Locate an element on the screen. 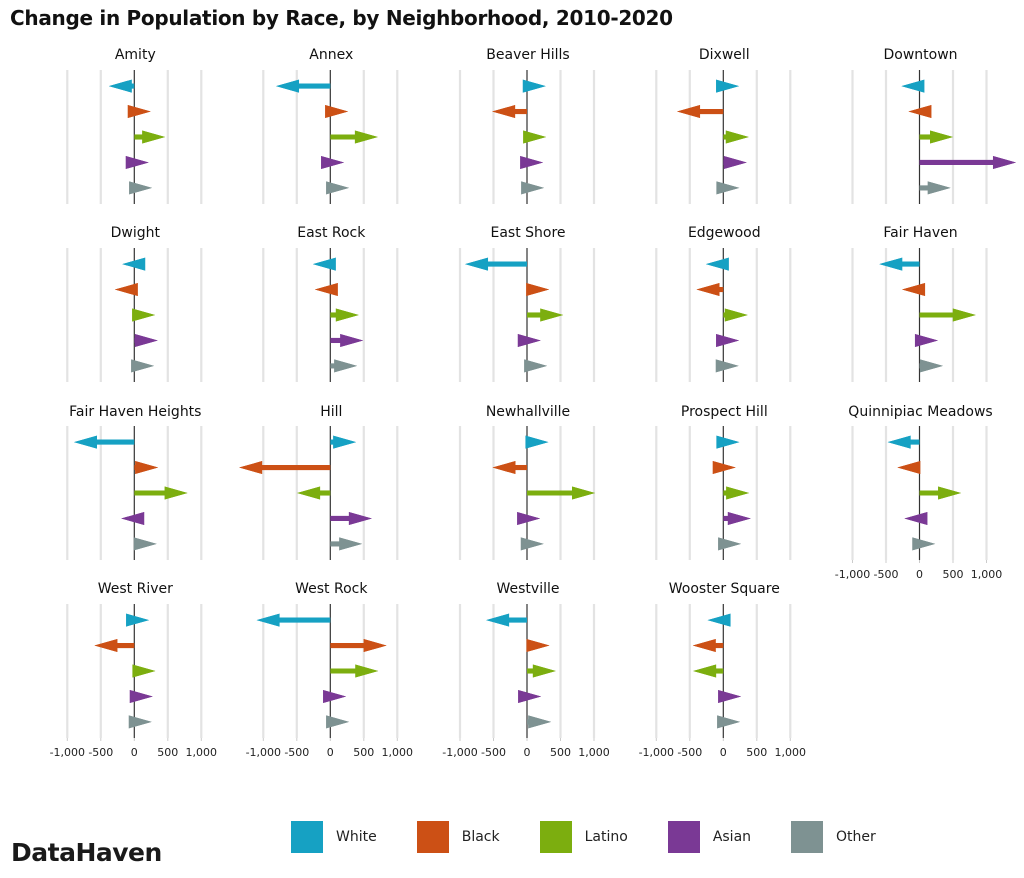 The image size is (1024, 878). facet-dixwell: Dixwell is located at coordinates (723, 125).